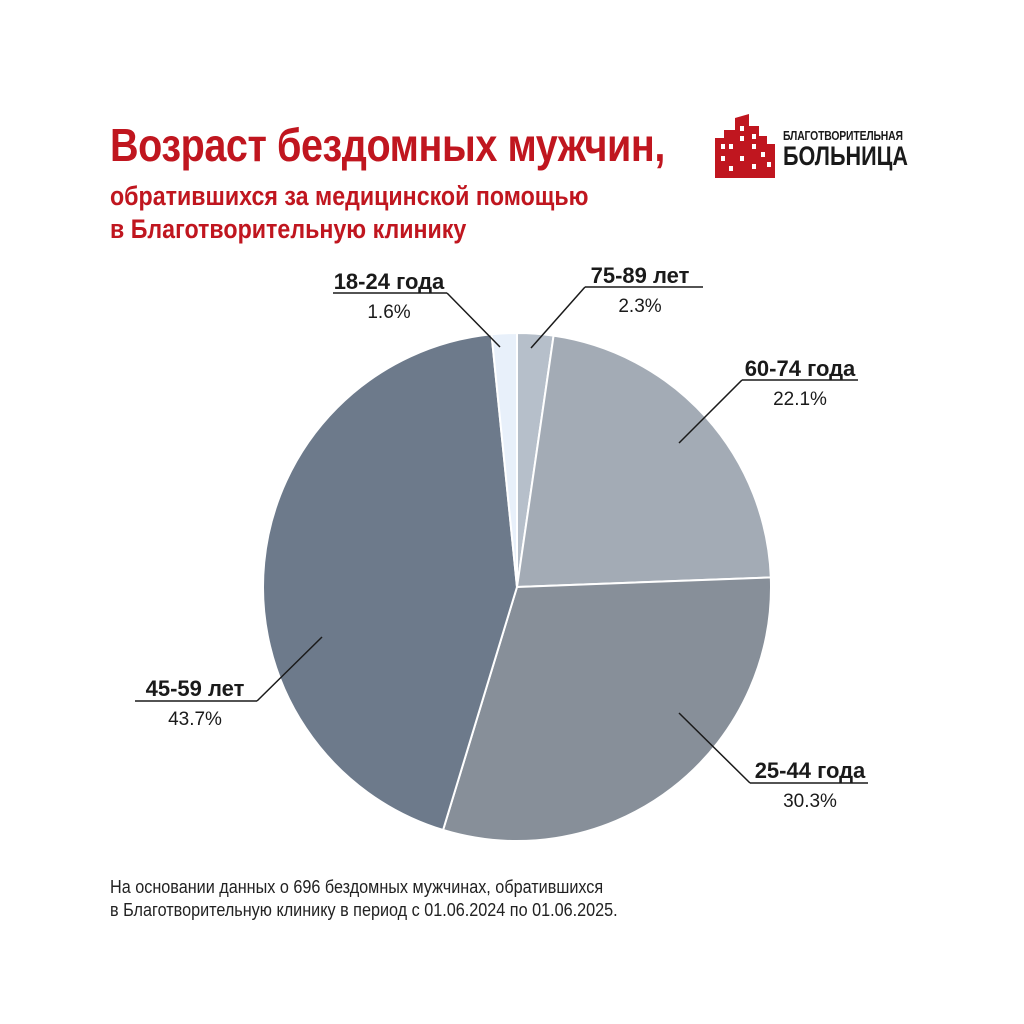  I want to click on slice-value-75-89: 2.3%, so click(639, 306).